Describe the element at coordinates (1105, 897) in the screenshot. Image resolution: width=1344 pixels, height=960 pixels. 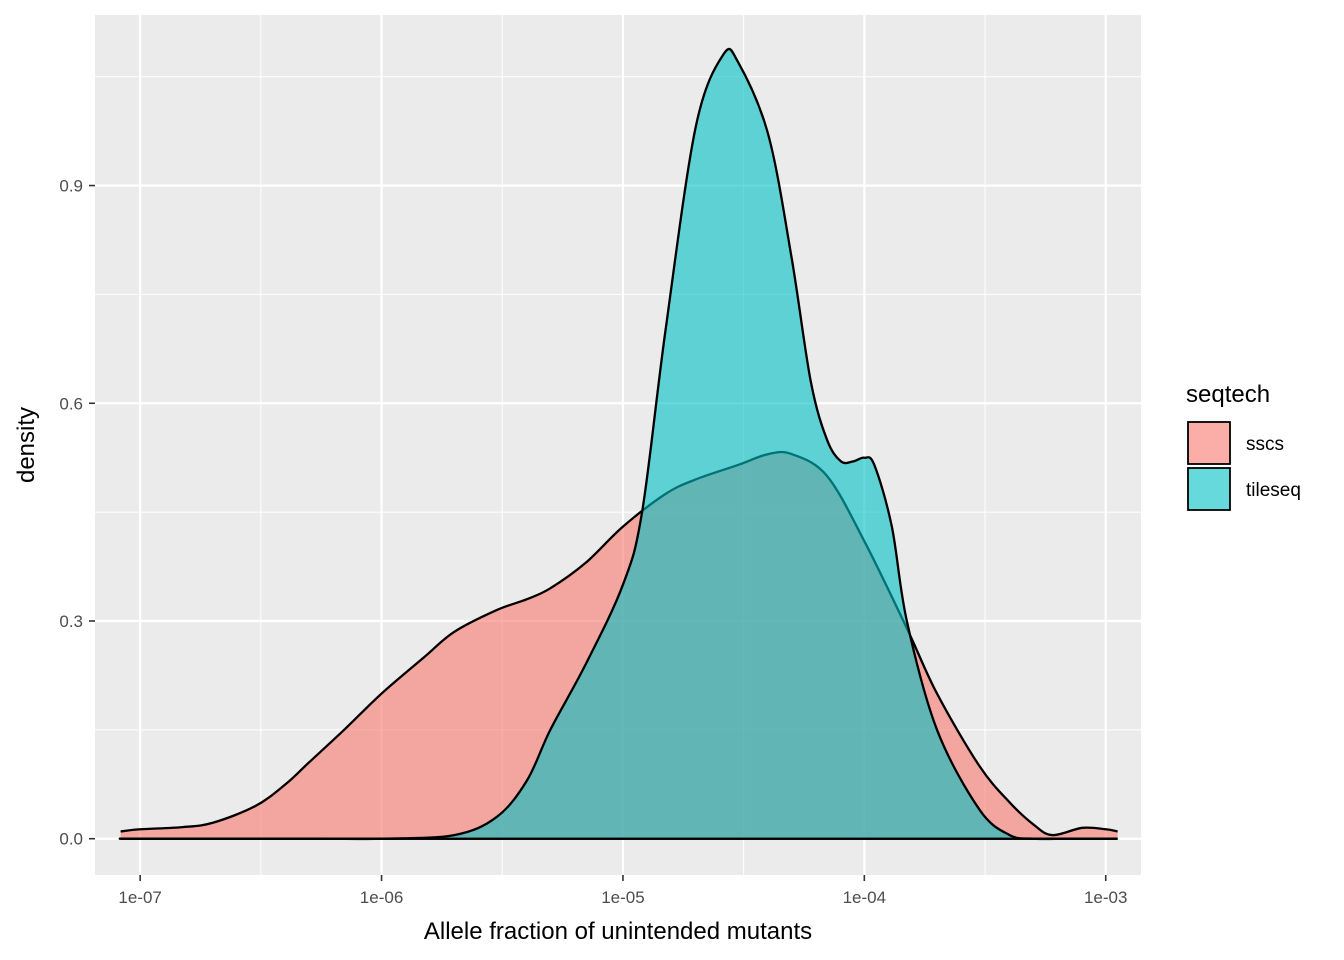
I see `x-tick-label: 1e-03` at that location.